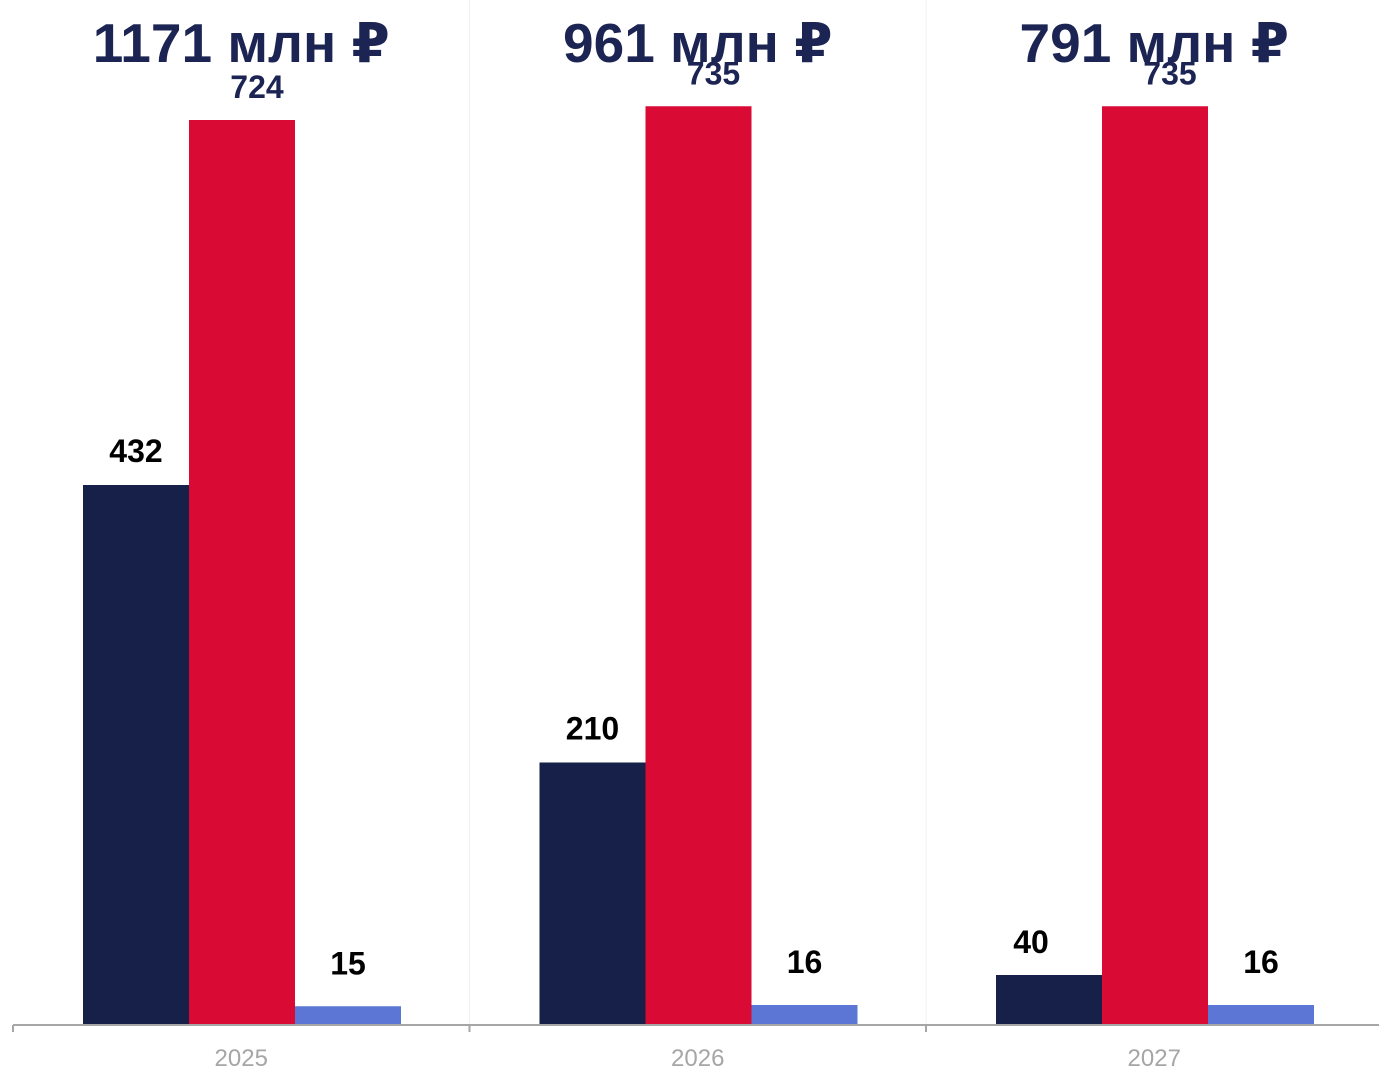  Describe the element at coordinates (1031, 942) in the screenshot. I see `data-label-2027-series-1: 40` at that location.